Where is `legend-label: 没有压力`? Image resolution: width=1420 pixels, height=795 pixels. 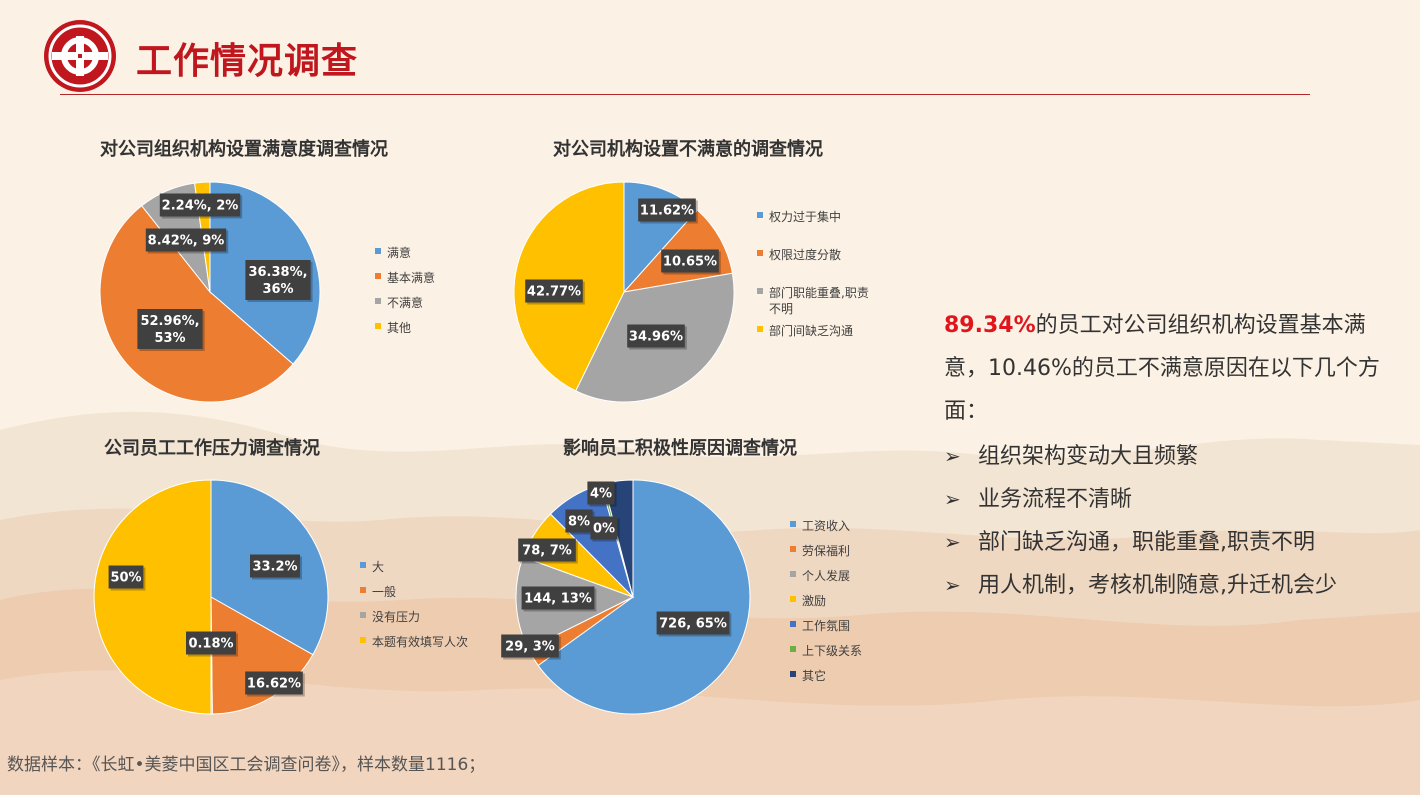 legend-label: 没有压力 is located at coordinates (396, 616).